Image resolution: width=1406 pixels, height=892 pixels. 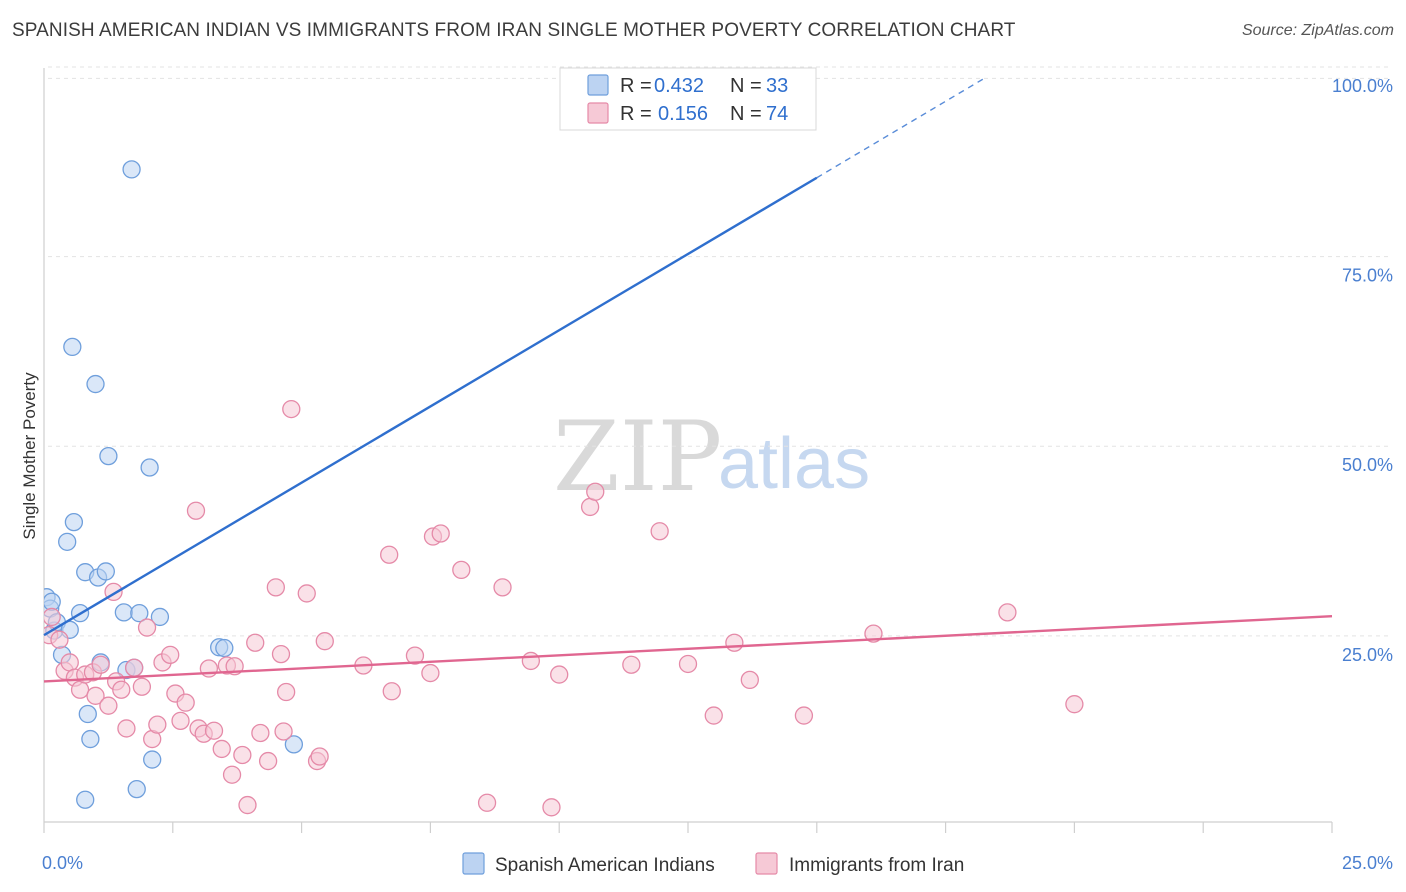 I want to click on watermark-atlas: atlas, so click(x=794, y=464).